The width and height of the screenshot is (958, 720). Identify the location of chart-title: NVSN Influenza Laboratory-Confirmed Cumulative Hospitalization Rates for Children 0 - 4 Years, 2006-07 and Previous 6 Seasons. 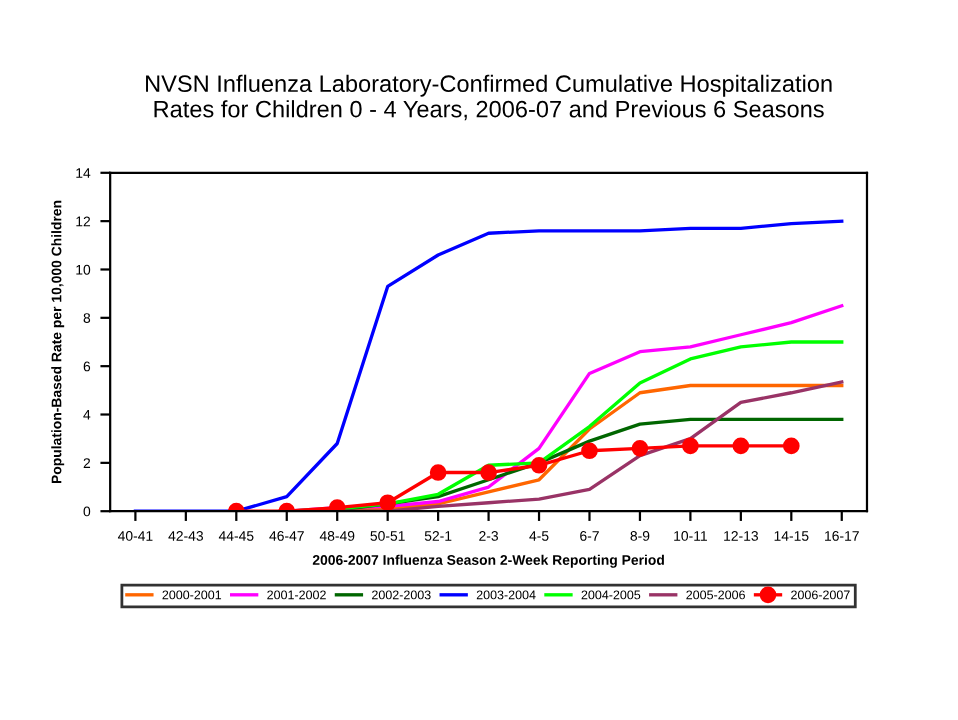
(489, 97).